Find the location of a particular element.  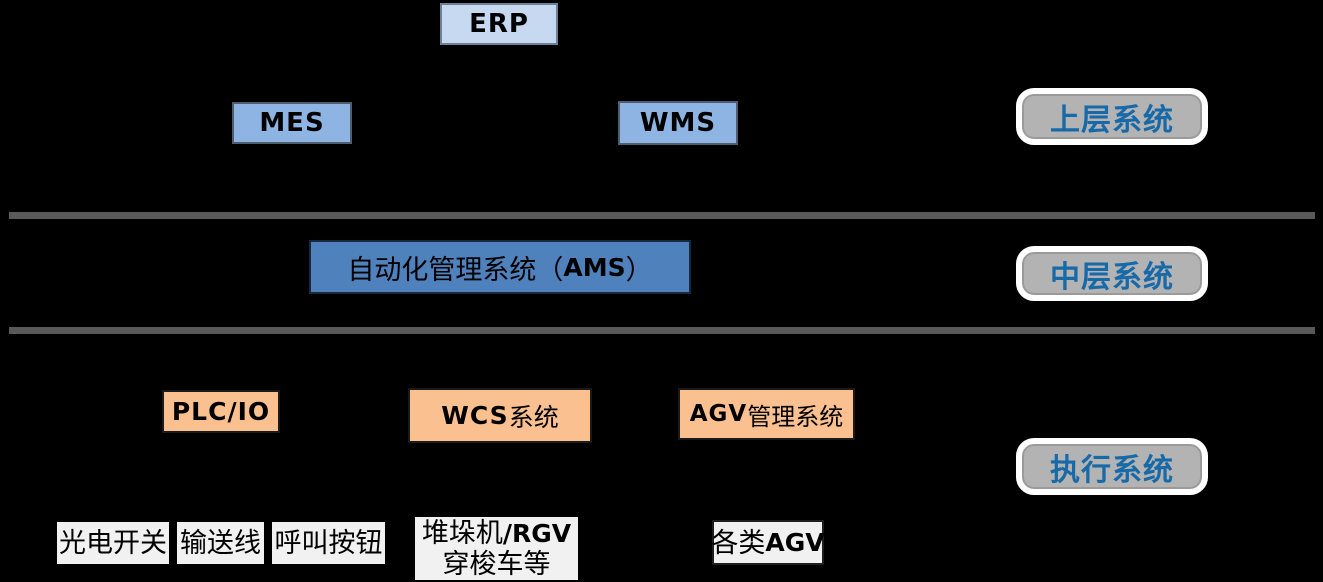

erp-node: ERP is located at coordinates (499, 24).